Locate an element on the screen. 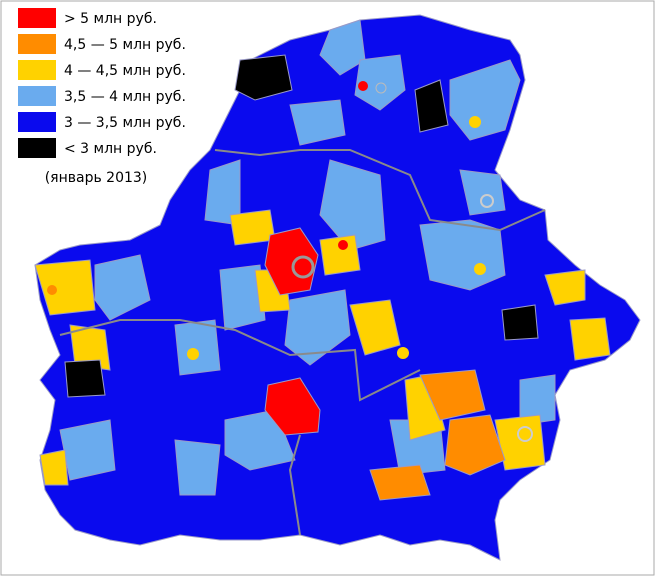  legend-label: > 5 млн руб. is located at coordinates (110, 19).